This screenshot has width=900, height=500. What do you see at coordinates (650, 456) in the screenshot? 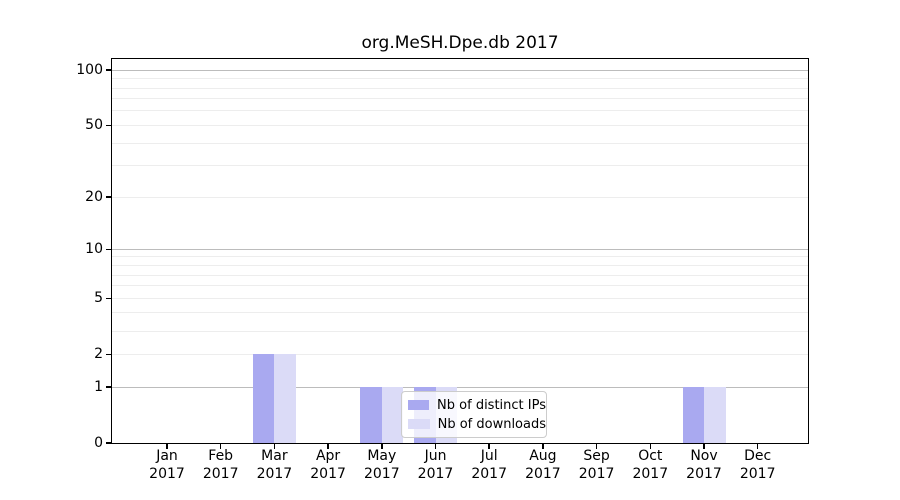
I see `x-tick-label-month: Oct` at bounding box center [650, 456].